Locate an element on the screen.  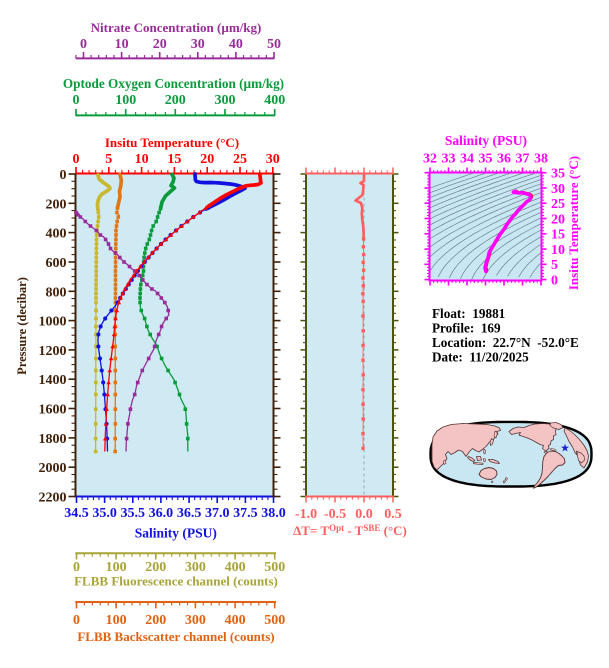
svg-text:Optode Oxygen Concentration (µ: Optode Oxygen Concentration (µm/kg) is located at coordinates (173, 83).